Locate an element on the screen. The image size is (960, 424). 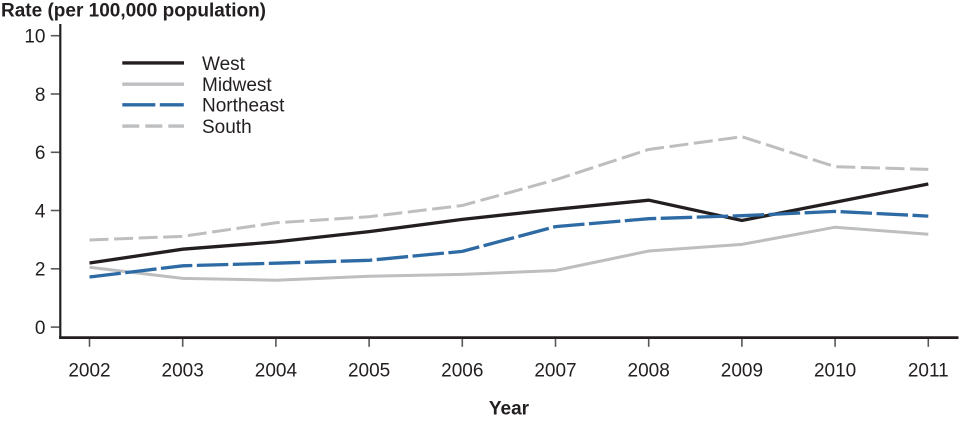
svg-text: Rate (per 100,000 population) is located at coordinates (133, 10).